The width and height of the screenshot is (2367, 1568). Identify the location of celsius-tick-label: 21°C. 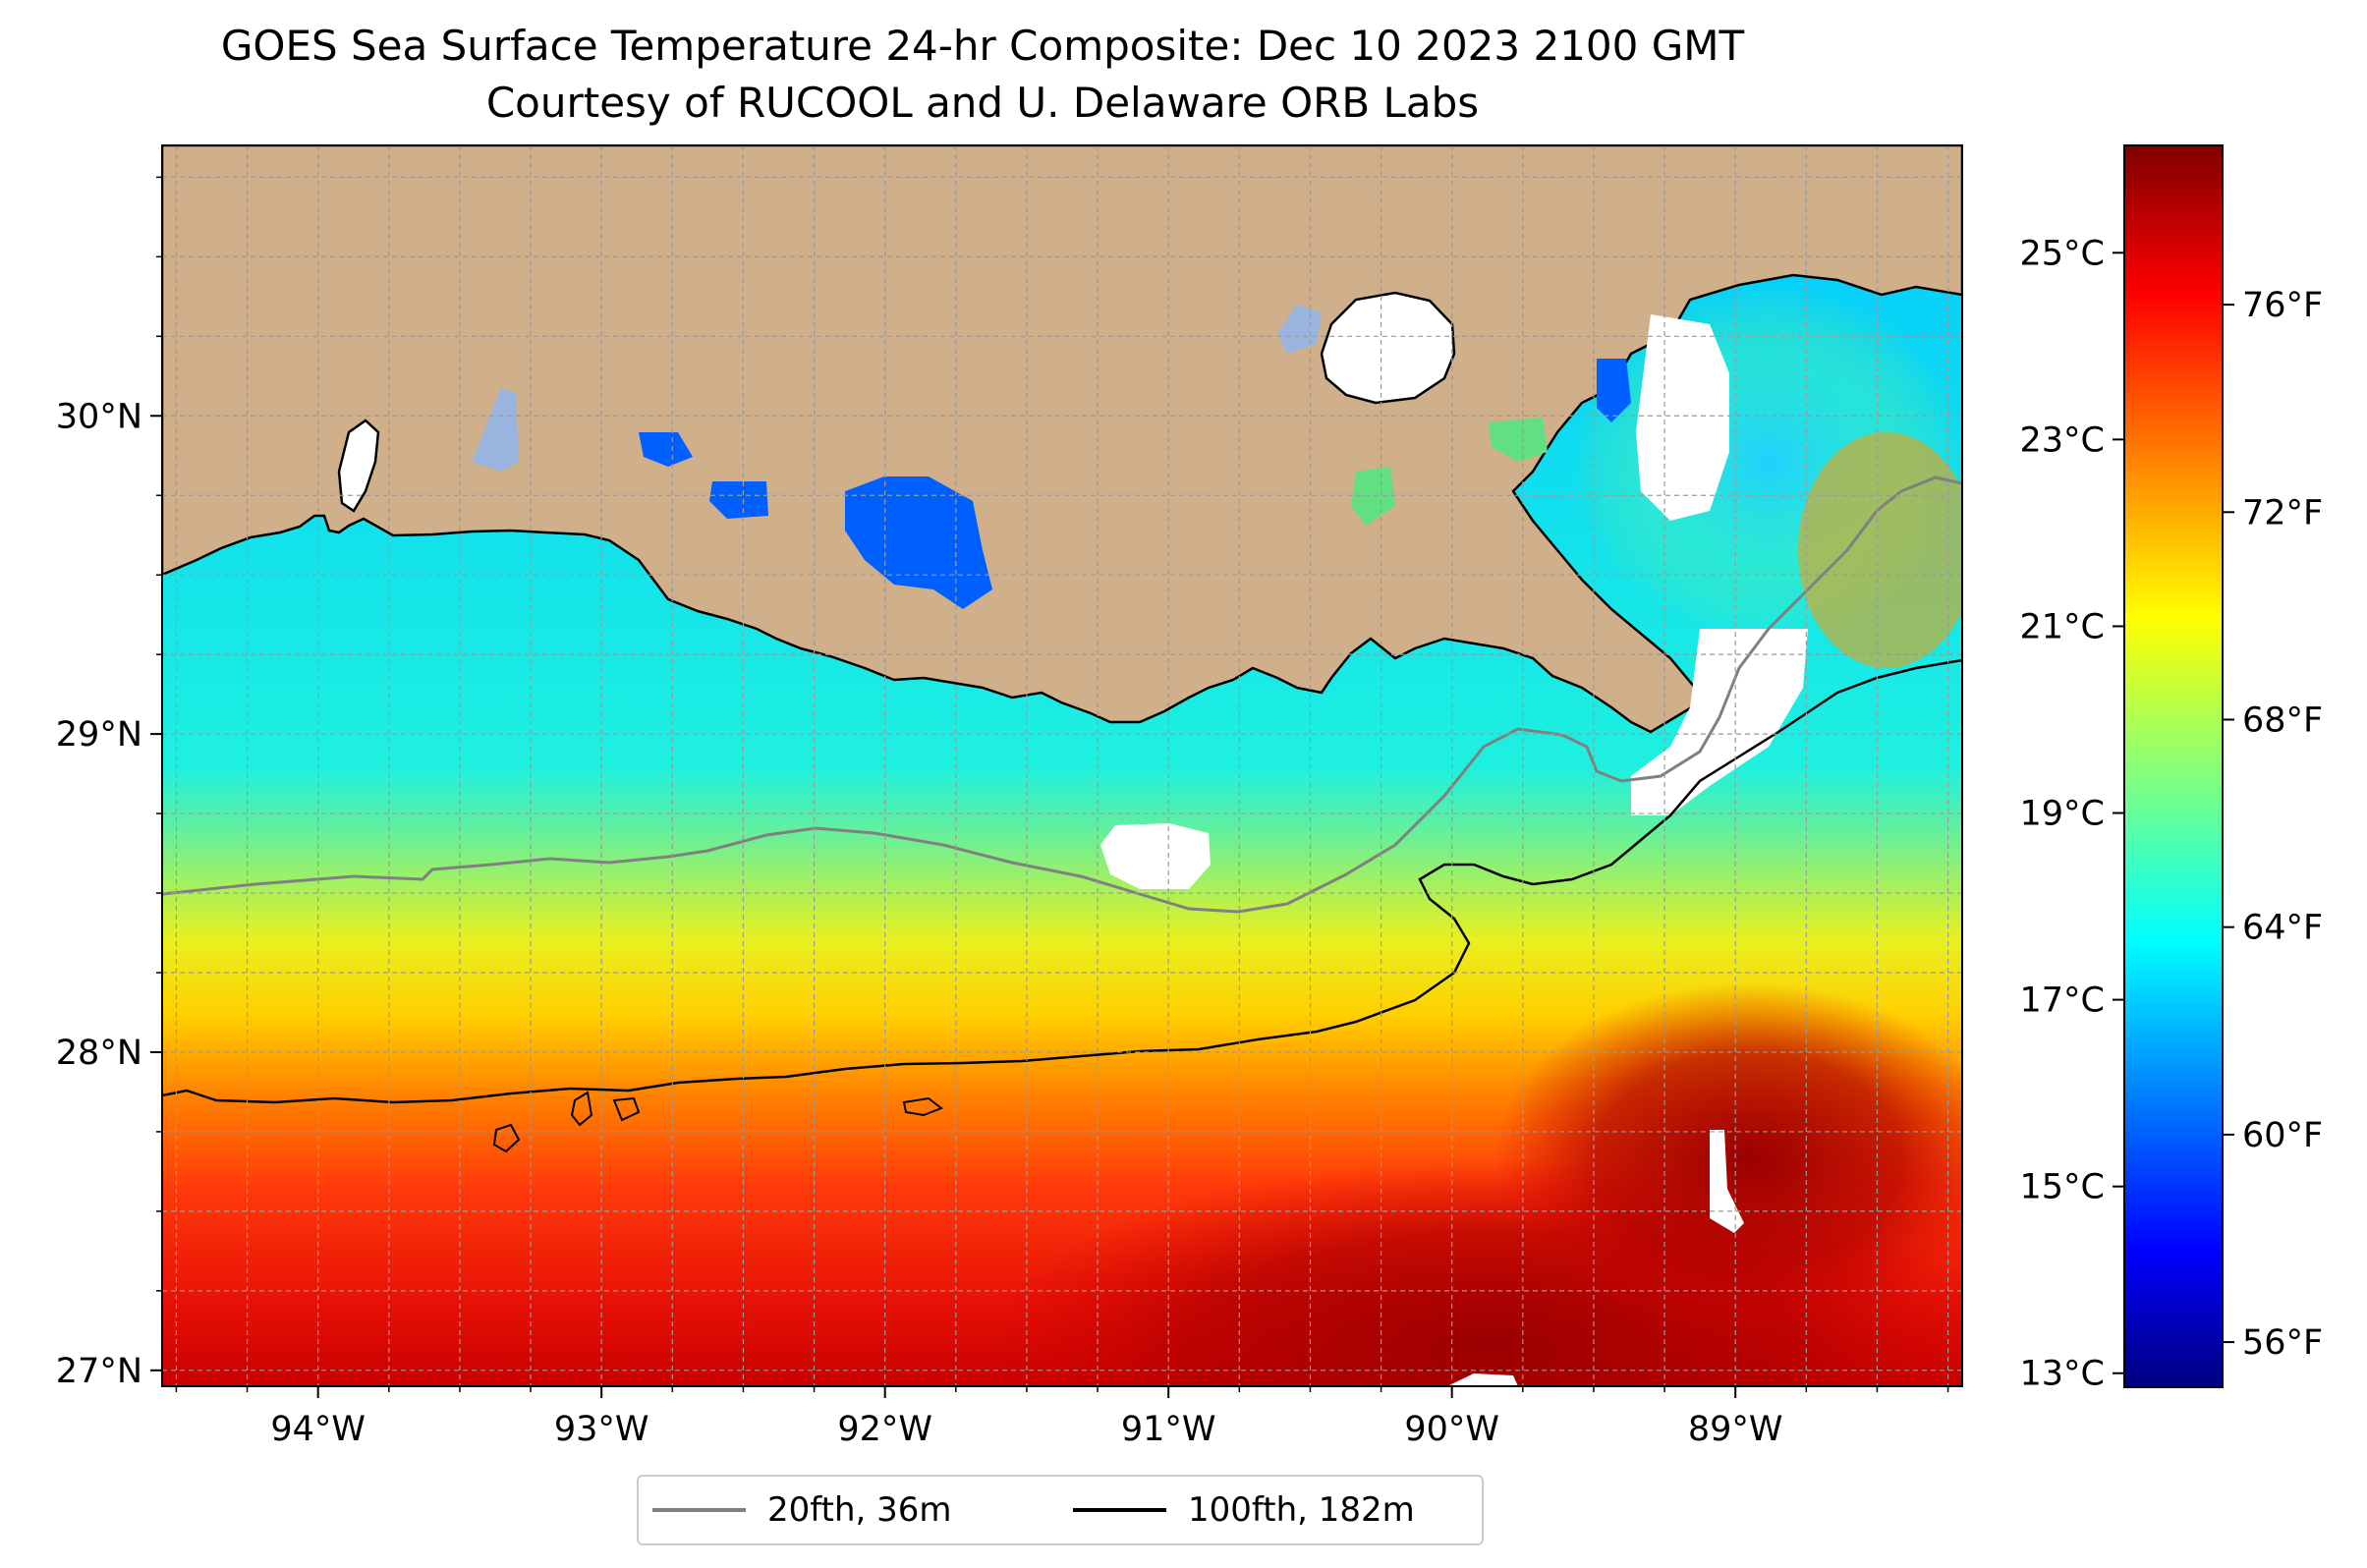
(2062, 626).